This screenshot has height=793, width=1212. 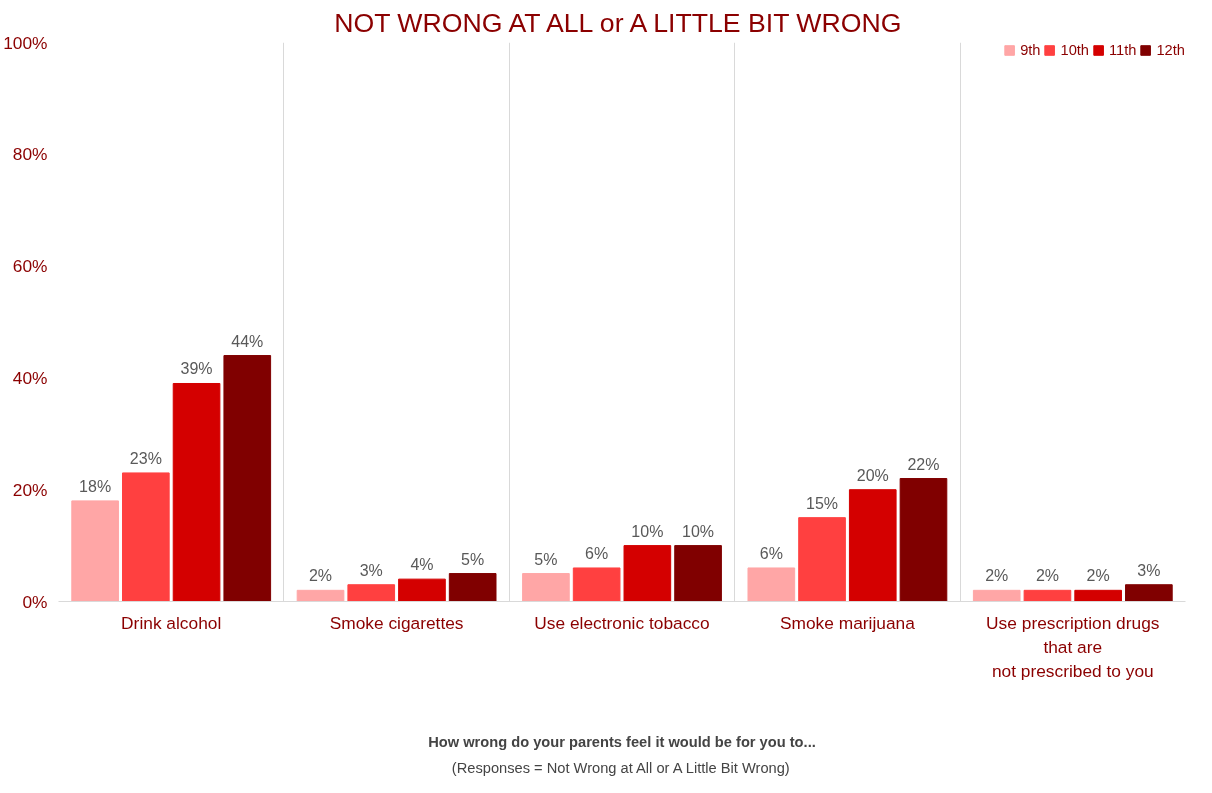 I want to click on data-label: 20%, so click(x=872, y=475).